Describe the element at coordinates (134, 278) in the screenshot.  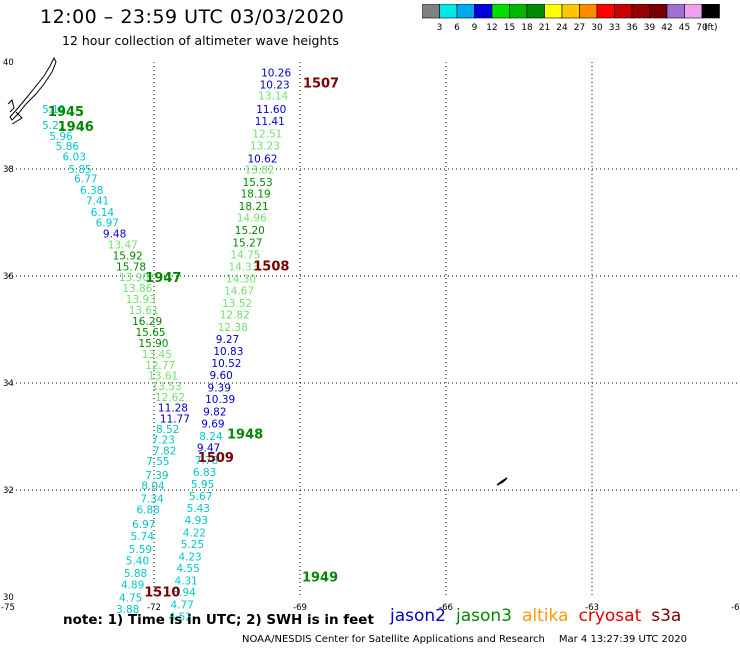
I see `wave-height-value: 13.90` at that location.